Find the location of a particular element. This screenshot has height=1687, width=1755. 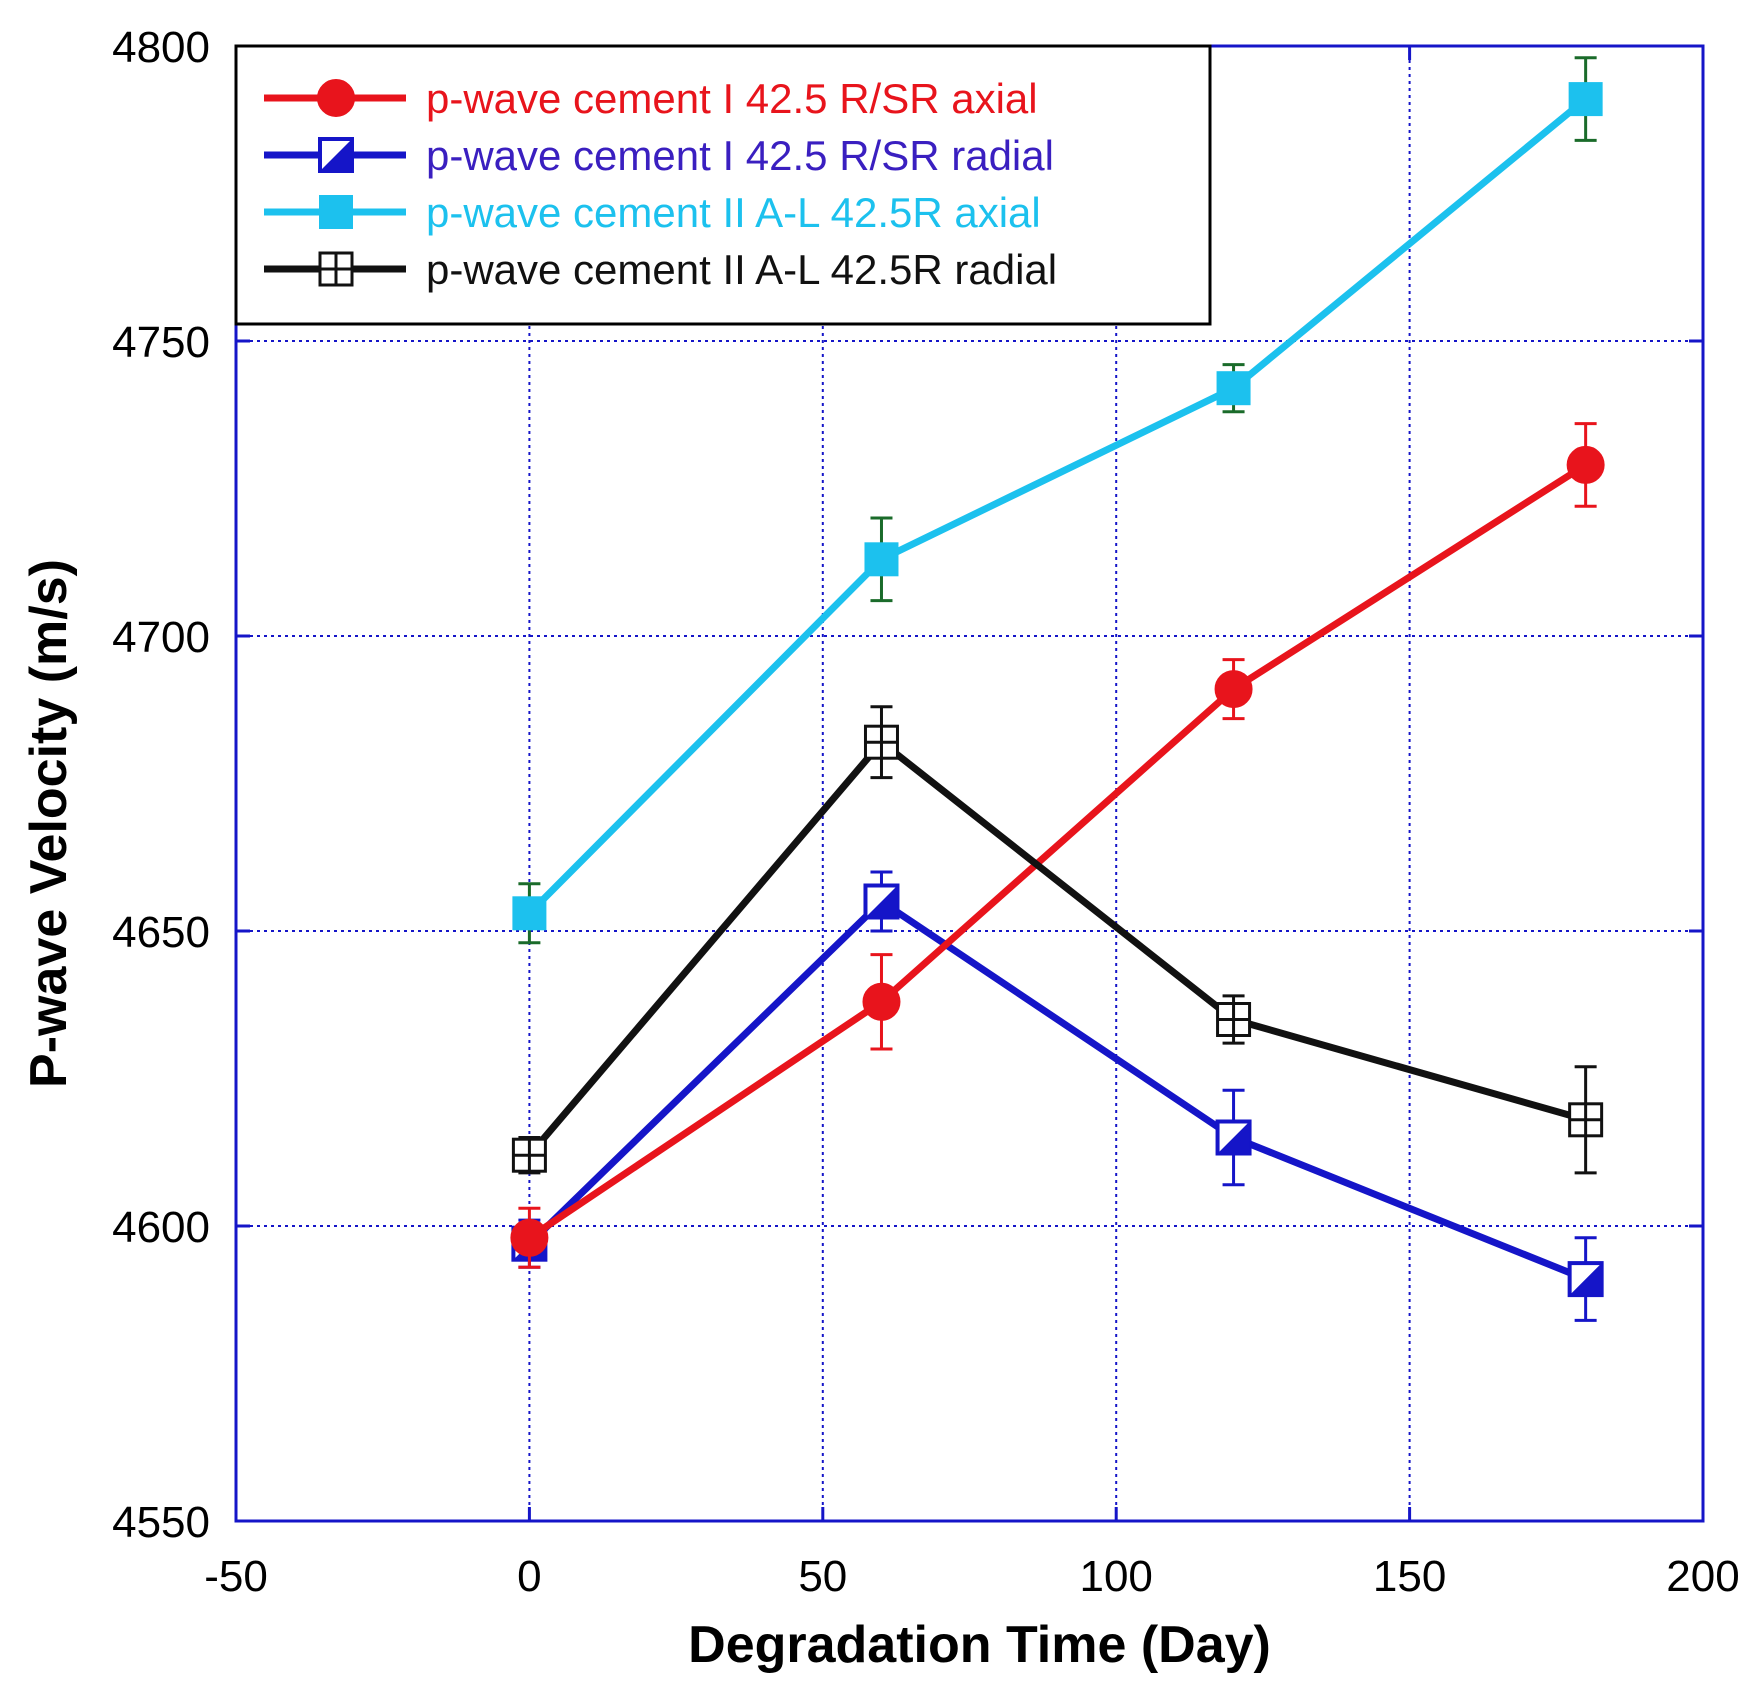

legend-label: p-wave cement I 42.5 R/SR axial is located at coordinates (732, 98).